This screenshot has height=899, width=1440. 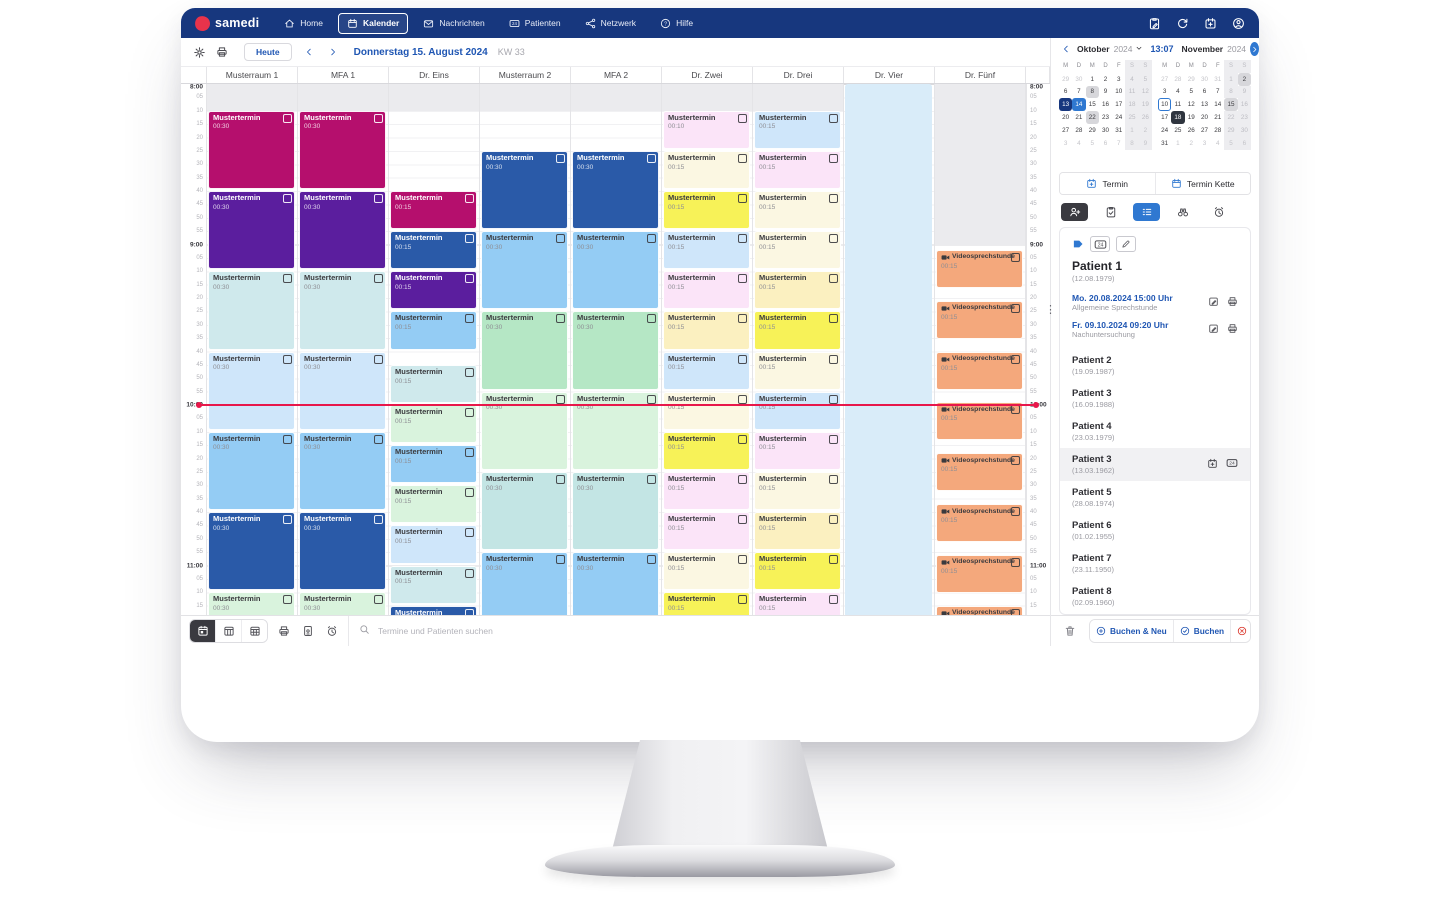 What do you see at coordinates (1066, 105) in the screenshot?
I see `mini-calendar-day: 13` at bounding box center [1066, 105].